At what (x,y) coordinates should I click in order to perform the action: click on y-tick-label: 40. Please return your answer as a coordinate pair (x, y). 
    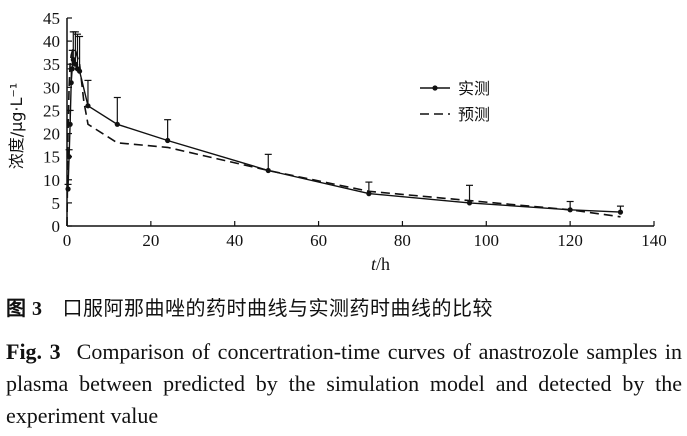
    Looking at the image, I should click on (51, 41).